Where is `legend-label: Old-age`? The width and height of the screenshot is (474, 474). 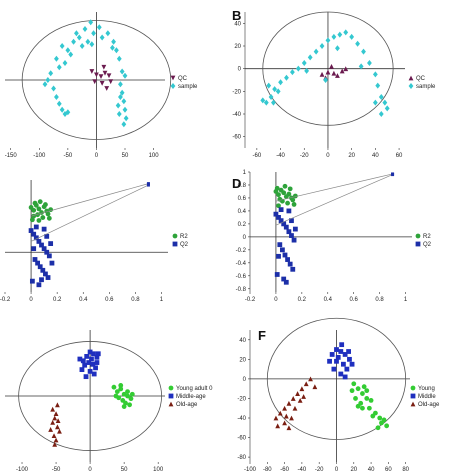
legend-label: Old-age is located at coordinates (187, 405).